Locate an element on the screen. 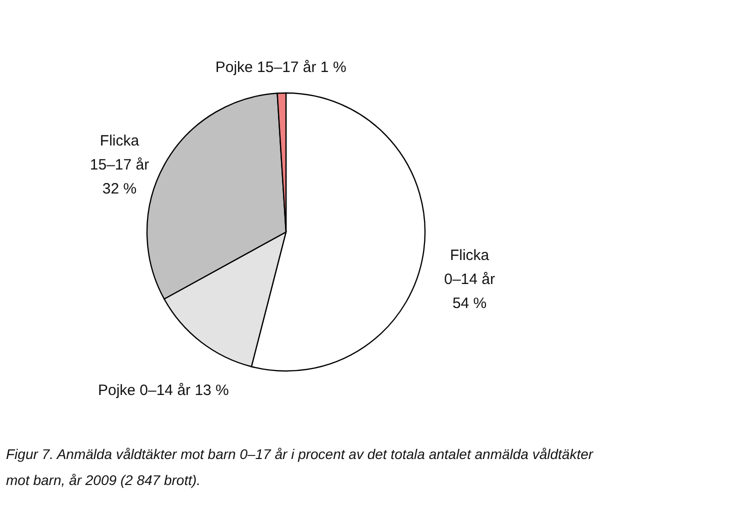  slice-label: Pojke 0–14 år 13 % is located at coordinates (163, 391).